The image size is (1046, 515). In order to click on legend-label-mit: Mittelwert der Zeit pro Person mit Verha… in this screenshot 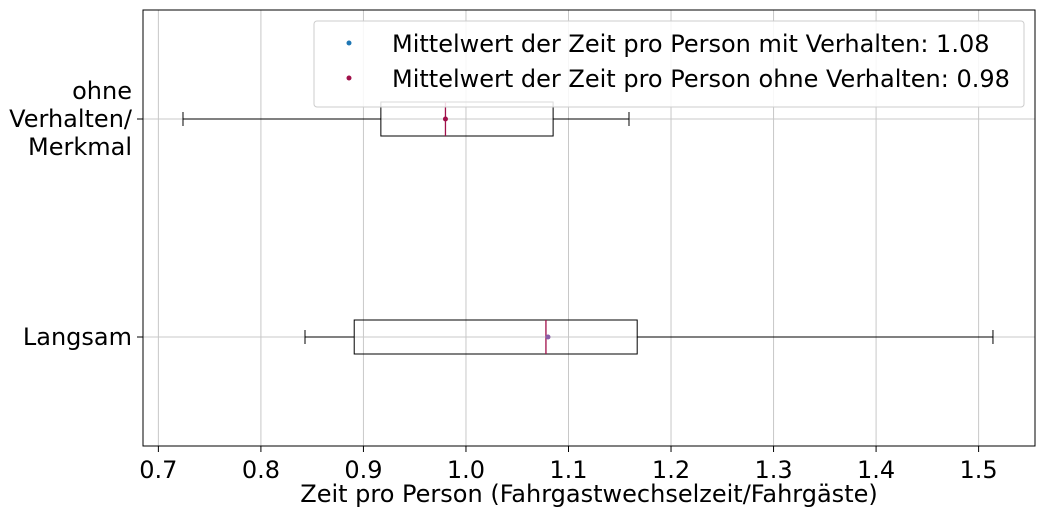, I will do `click(690, 44)`.